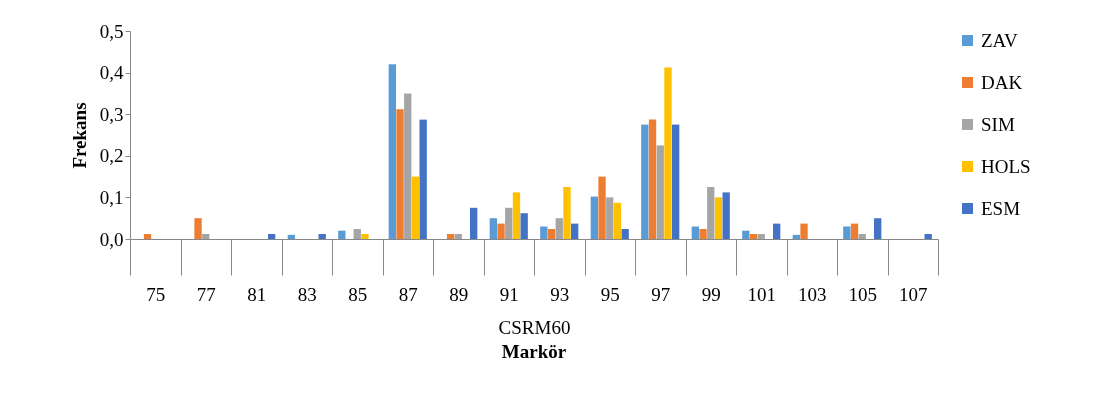 Image resolution: width=1105 pixels, height=403 pixels. Describe the element at coordinates (711, 294) in the screenshot. I see `x-tick-label: 99` at that location.